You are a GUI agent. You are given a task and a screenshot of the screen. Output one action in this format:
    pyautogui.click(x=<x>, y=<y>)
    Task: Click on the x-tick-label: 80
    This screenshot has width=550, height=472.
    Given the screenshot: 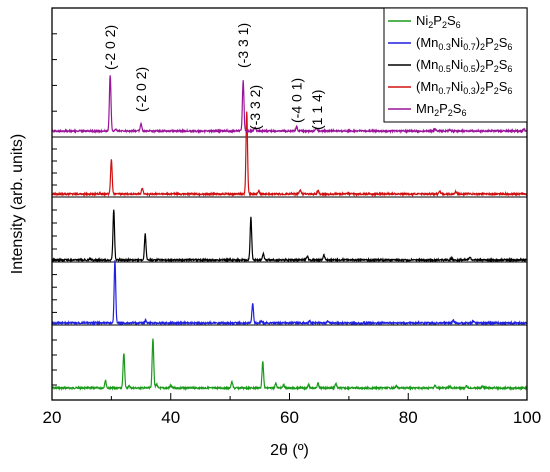 What is the action you would take?
    pyautogui.click(x=408, y=417)
    